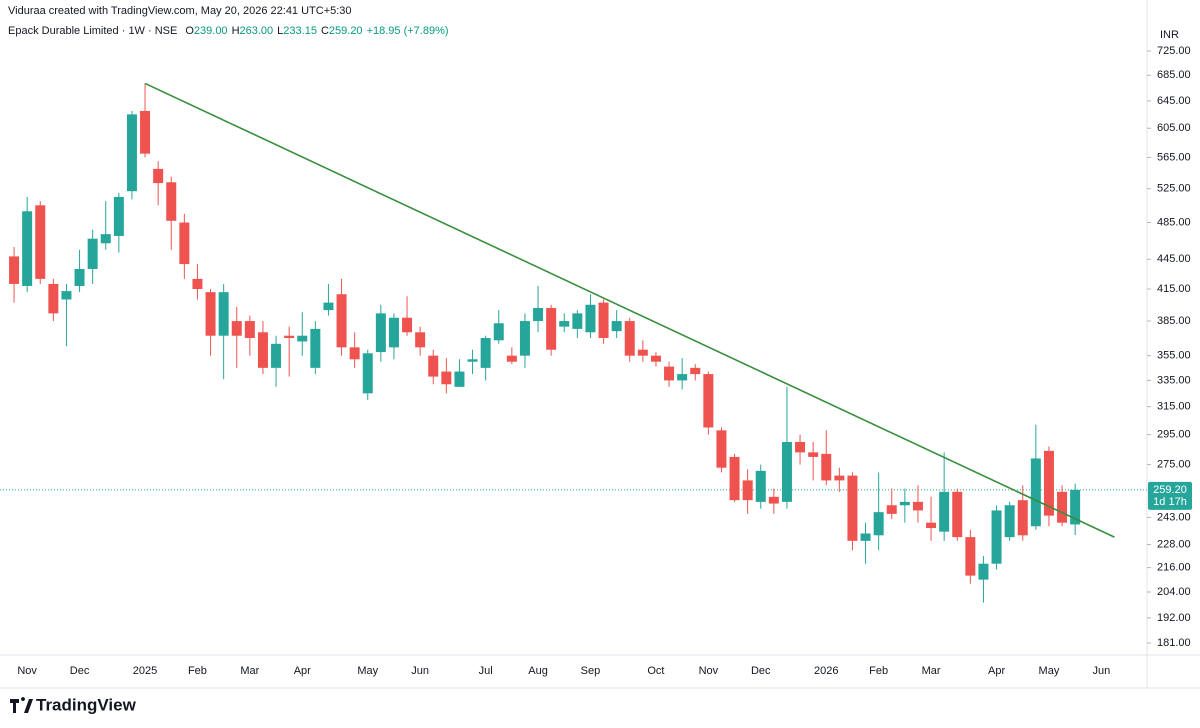  I want to click on x-tick-label: Jun, so click(420, 671).